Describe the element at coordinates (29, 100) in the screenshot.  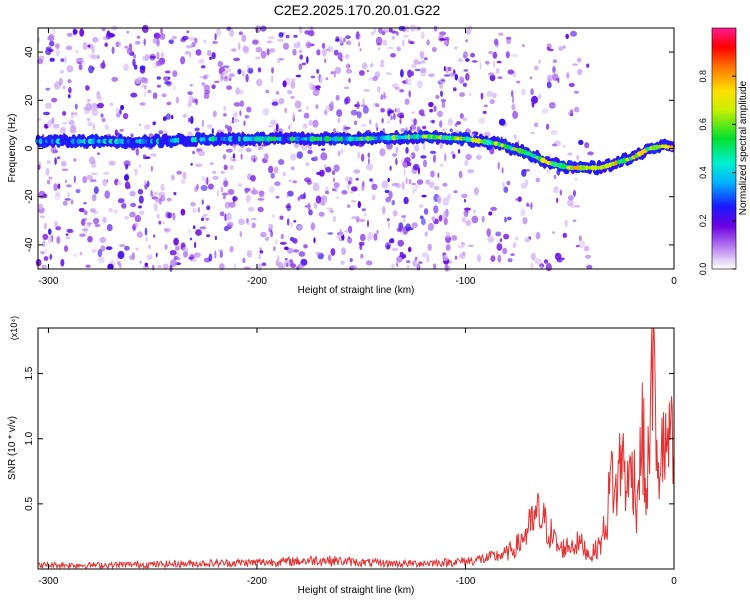
I see `spectrogram-ytick-label: 20` at that location.